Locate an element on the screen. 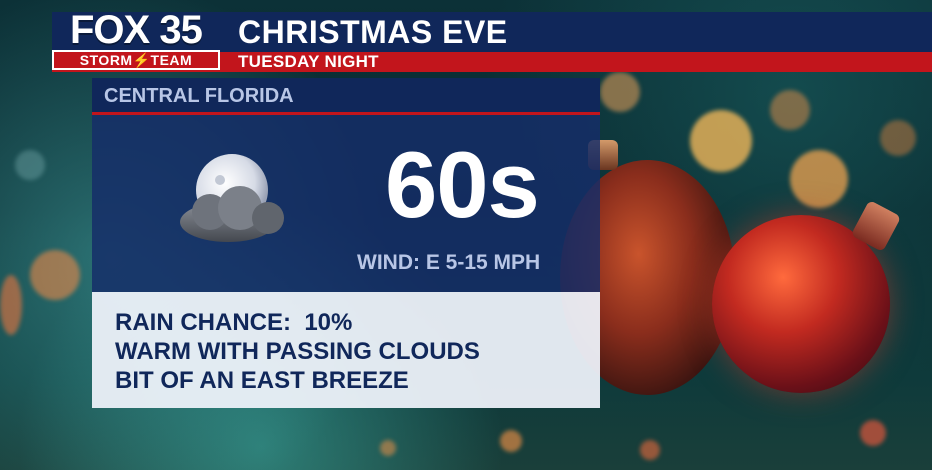  temperature-value: 60s is located at coordinates (462, 184).